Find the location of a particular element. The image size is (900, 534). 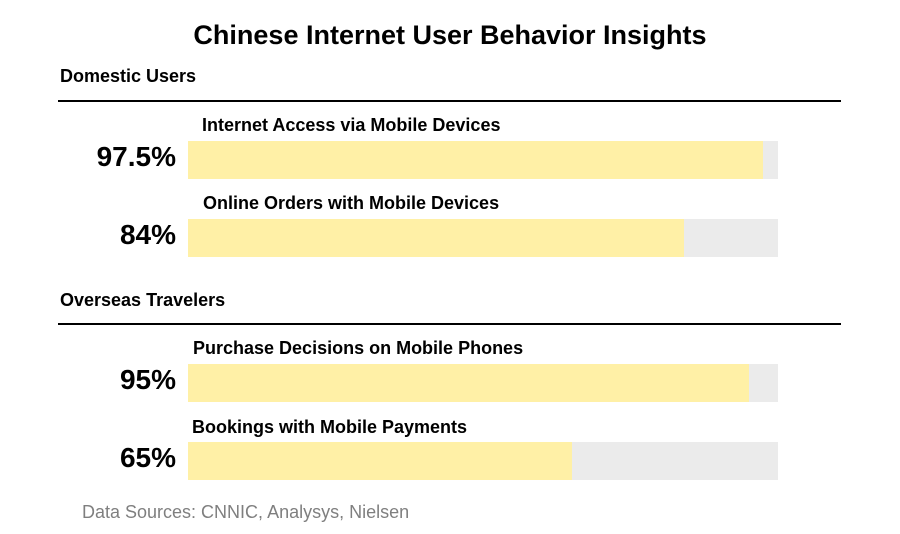

bar-label: Internet Access via Mobile Devices is located at coordinates (351, 125).